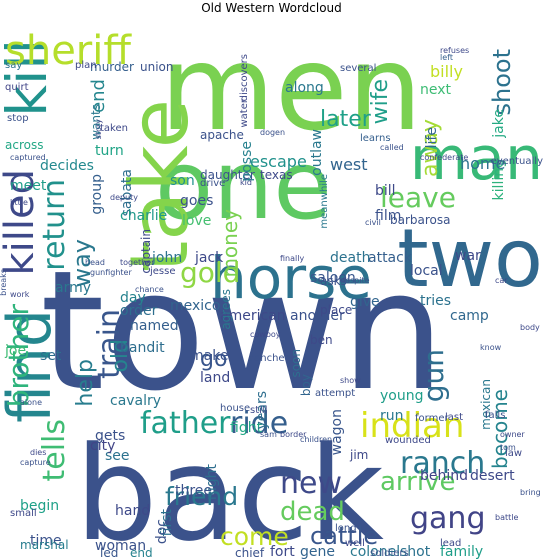 This screenshot has height=559, width=543. What do you see at coordinates (321, 340) in the screenshot?
I see `word-ben-117: ben` at bounding box center [321, 340].